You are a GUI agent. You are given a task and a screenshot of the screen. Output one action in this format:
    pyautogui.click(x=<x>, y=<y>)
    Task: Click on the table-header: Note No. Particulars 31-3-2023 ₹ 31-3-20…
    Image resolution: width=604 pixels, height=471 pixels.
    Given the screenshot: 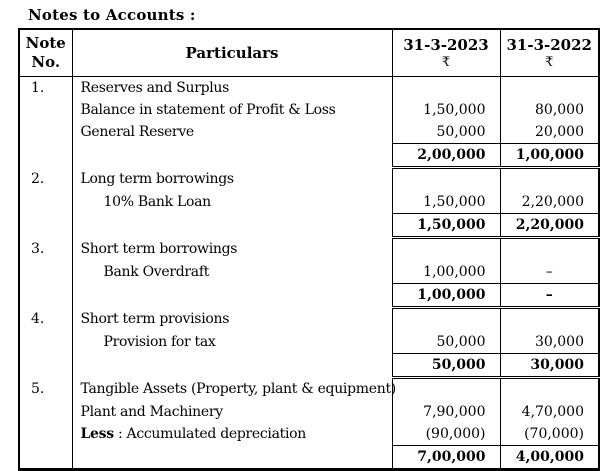 What is the action you would take?
    pyautogui.click(x=309, y=53)
    